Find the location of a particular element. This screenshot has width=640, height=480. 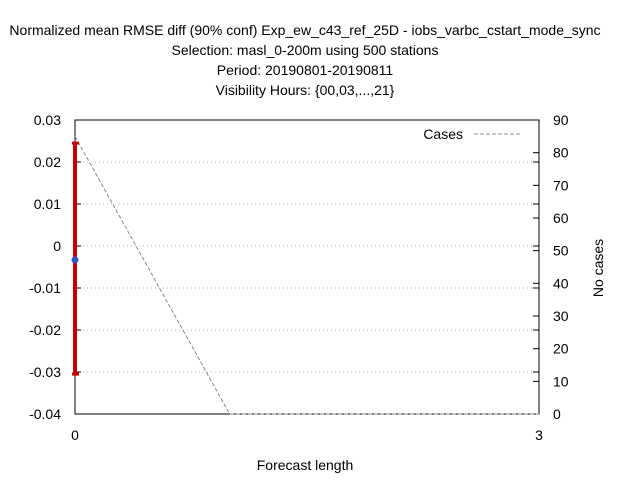

y2-tick-label: 90 is located at coordinates (561, 120).